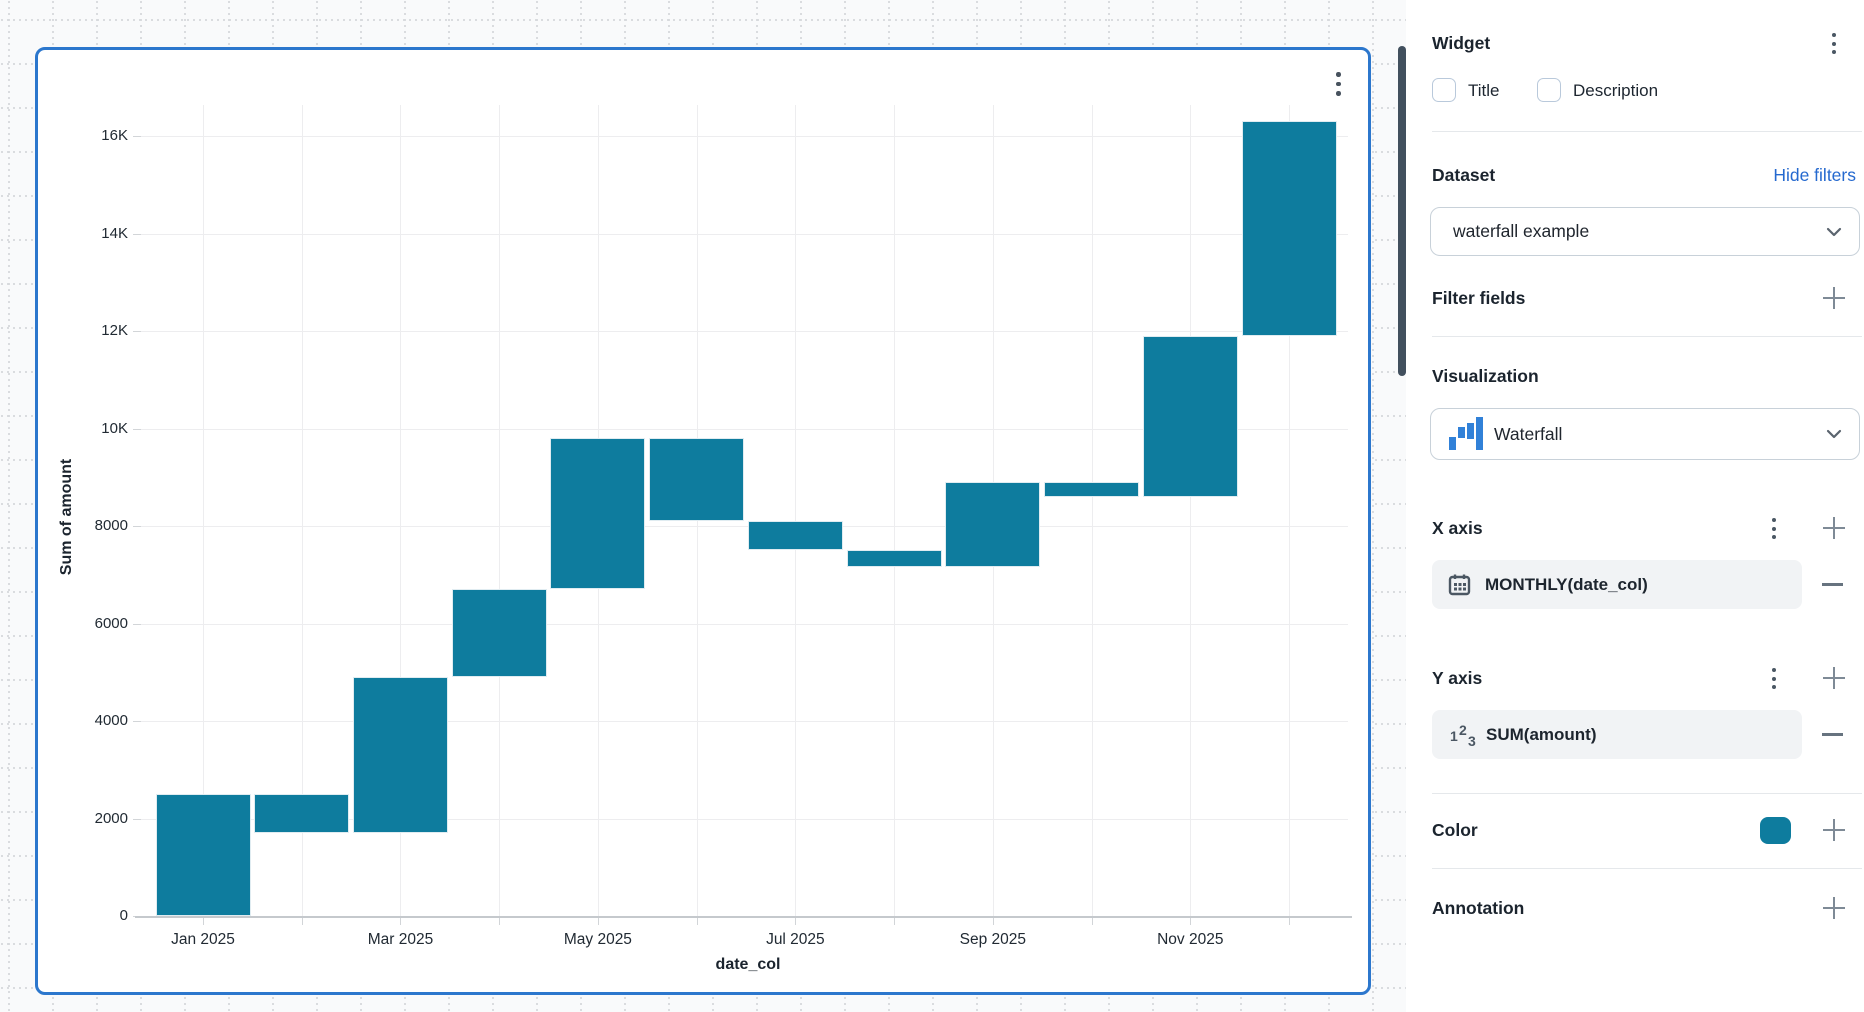  Describe the element at coordinates (1541, 734) in the screenshot. I see `y-axis-field-name: SUM(amount)` at that location.